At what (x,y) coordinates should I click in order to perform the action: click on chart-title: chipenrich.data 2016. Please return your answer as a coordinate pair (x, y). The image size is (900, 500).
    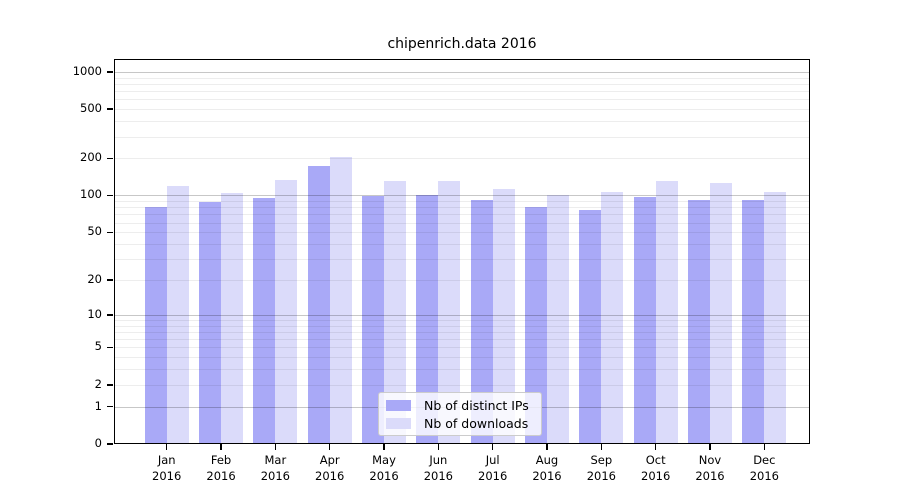
    Looking at the image, I should click on (462, 44).